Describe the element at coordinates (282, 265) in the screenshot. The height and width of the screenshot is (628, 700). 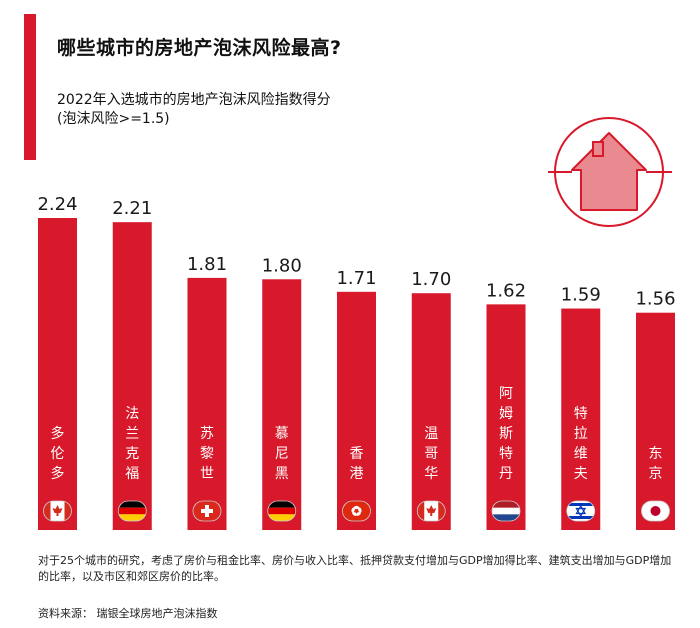
I see `value-label: 1.80` at that location.